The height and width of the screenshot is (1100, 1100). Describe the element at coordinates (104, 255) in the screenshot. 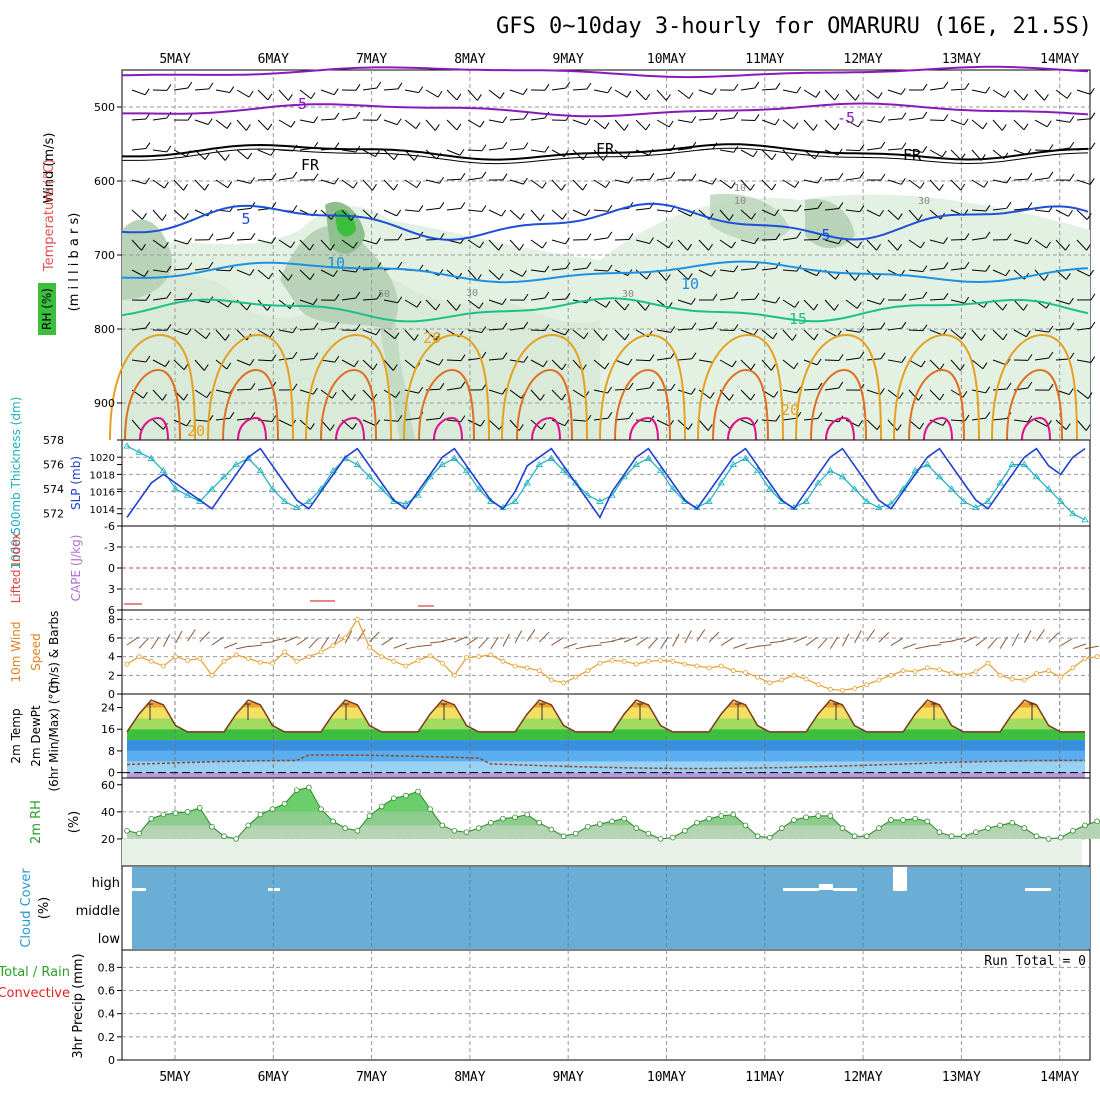

I see `y-tick-label: 700` at that location.